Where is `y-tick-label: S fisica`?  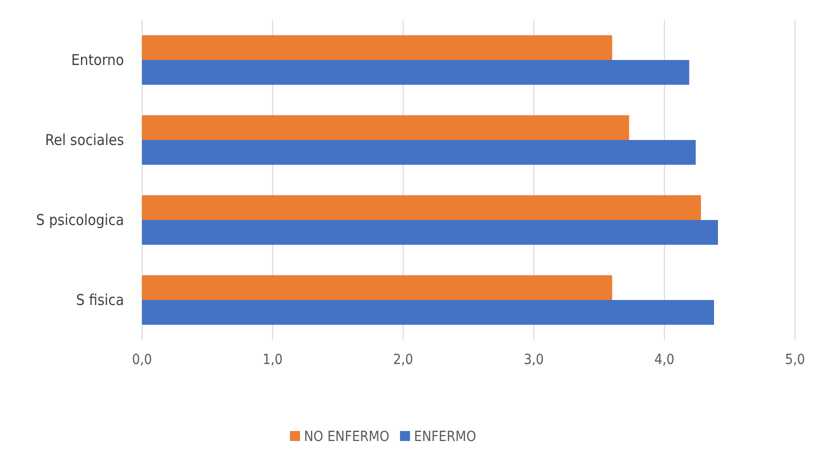 y-tick-label: S fisica is located at coordinates (100, 300).